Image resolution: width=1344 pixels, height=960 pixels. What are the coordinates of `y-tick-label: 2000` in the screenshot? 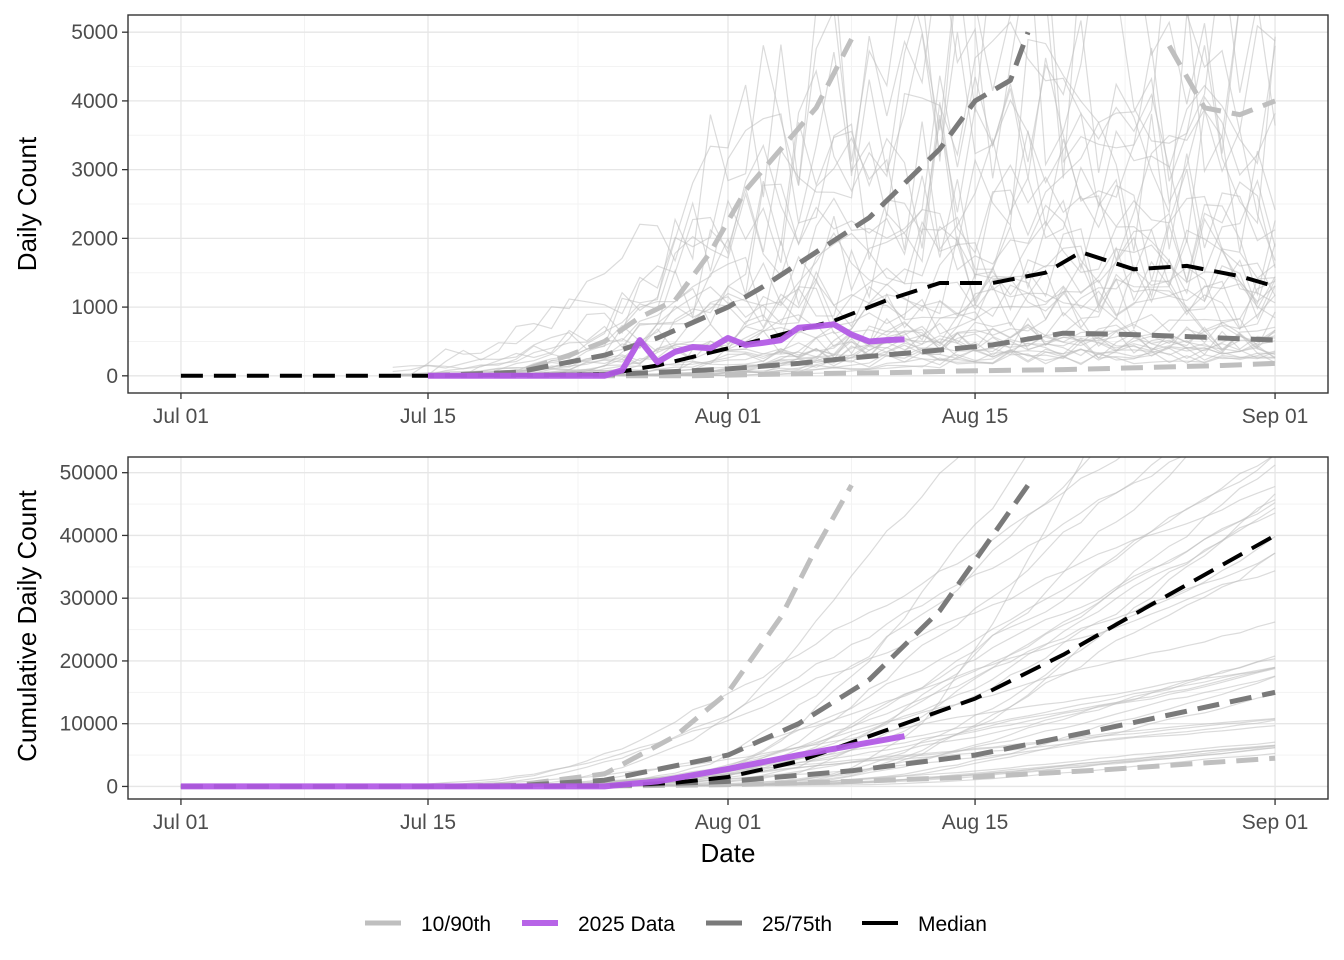 It's located at (94, 238).